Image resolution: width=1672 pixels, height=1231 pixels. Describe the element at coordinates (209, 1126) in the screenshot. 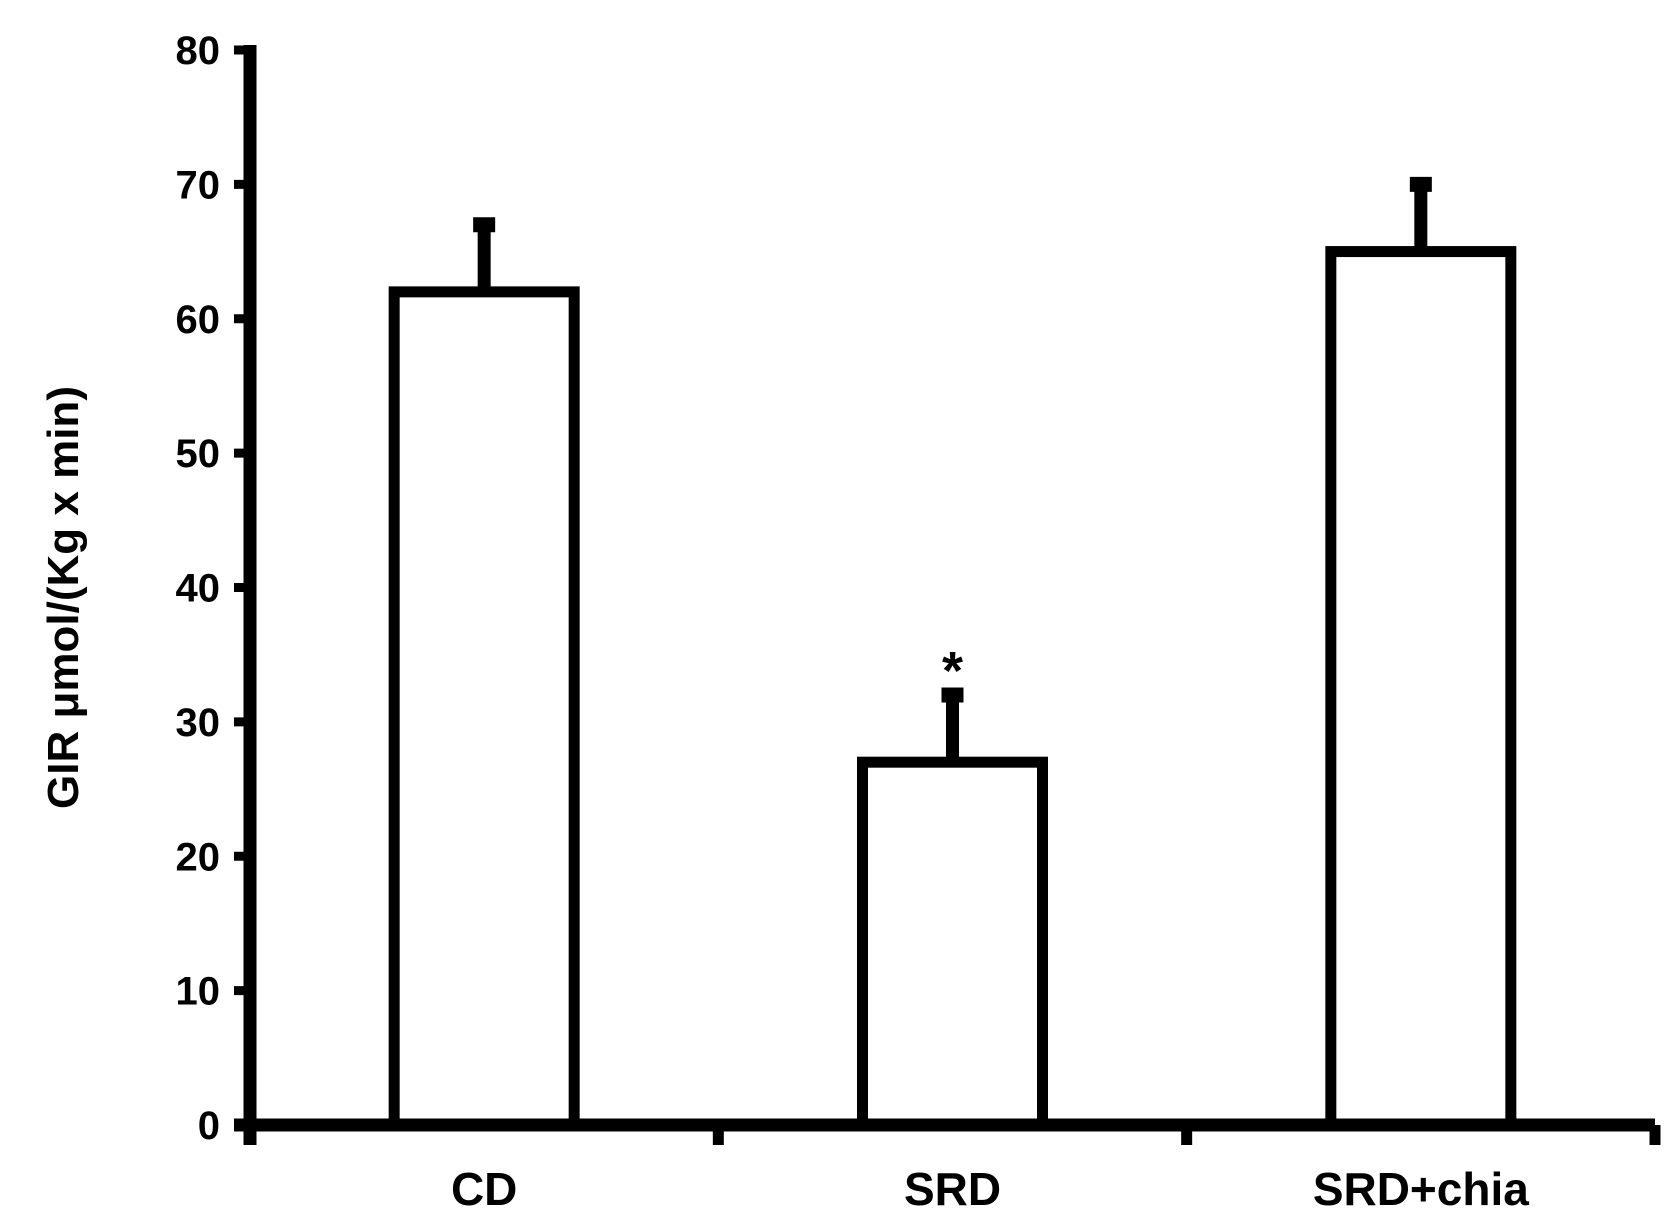

I see `y-tick-label-0: 0` at that location.